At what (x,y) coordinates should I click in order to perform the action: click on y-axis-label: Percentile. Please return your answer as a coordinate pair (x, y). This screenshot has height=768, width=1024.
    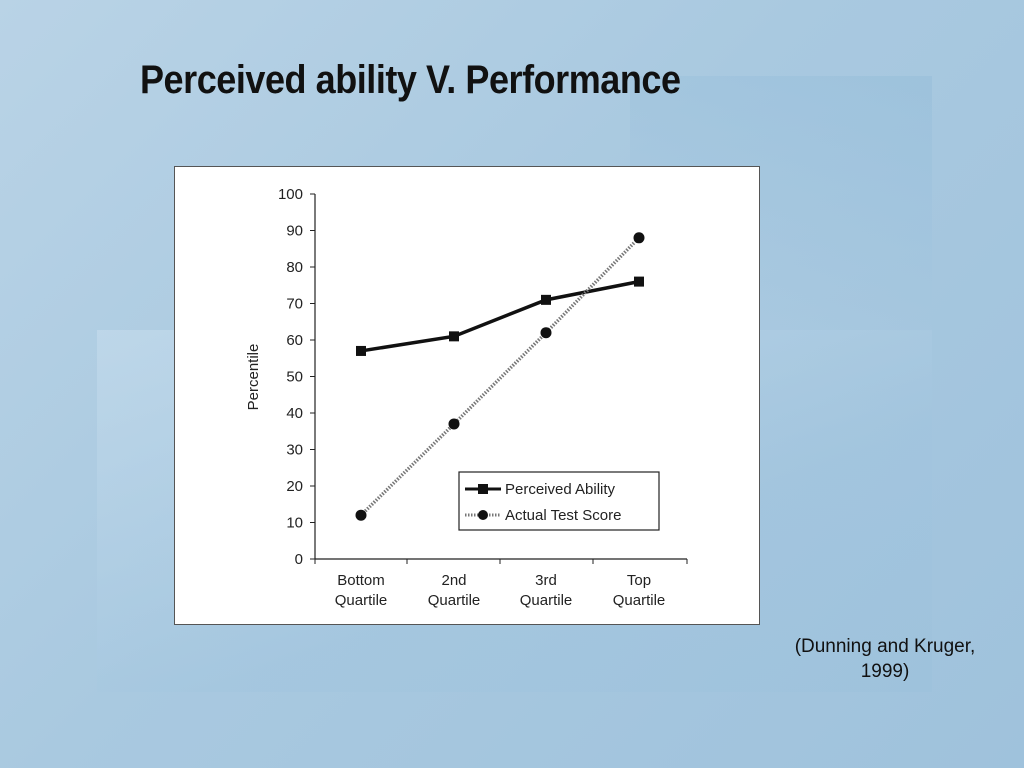
    Looking at the image, I should click on (253, 377).